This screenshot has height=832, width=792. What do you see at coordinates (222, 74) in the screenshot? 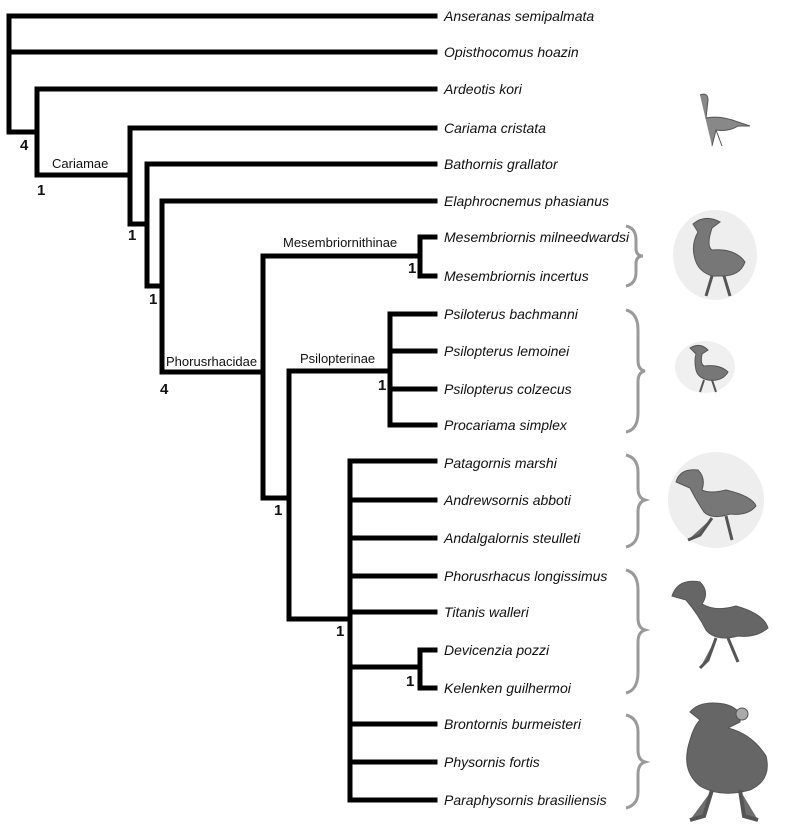
I see `root-node` at bounding box center [222, 74].